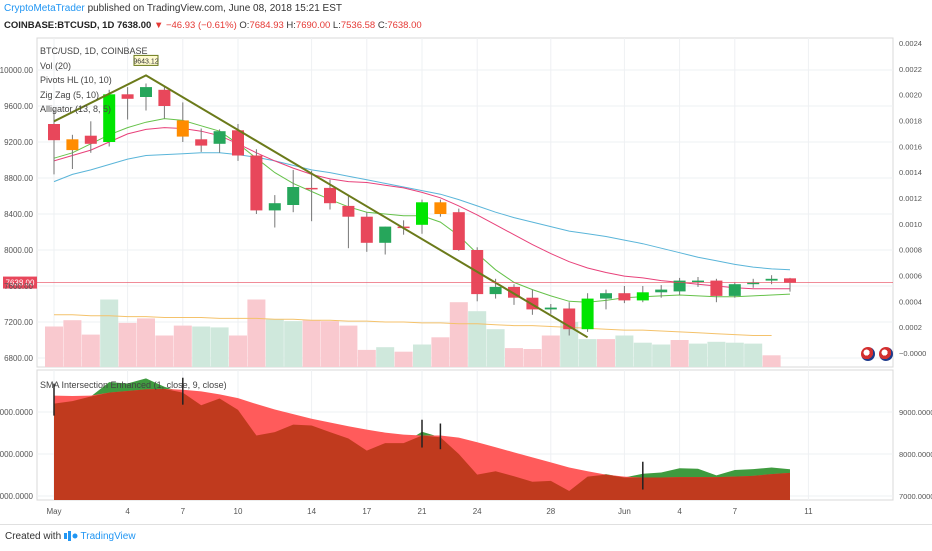 The height and width of the screenshot is (551, 932). What do you see at coordinates (311, 511) in the screenshot?
I see `x-axis-tick-label: 14` at bounding box center [311, 511].